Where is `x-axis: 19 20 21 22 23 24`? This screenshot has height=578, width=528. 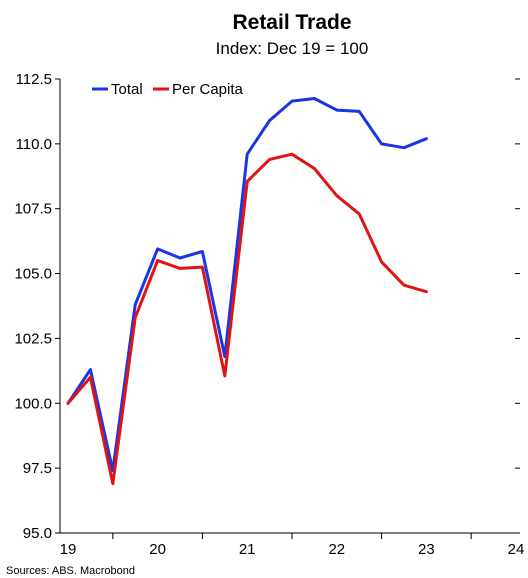 x-axis: 19 20 21 22 23 24 is located at coordinates (292, 545).